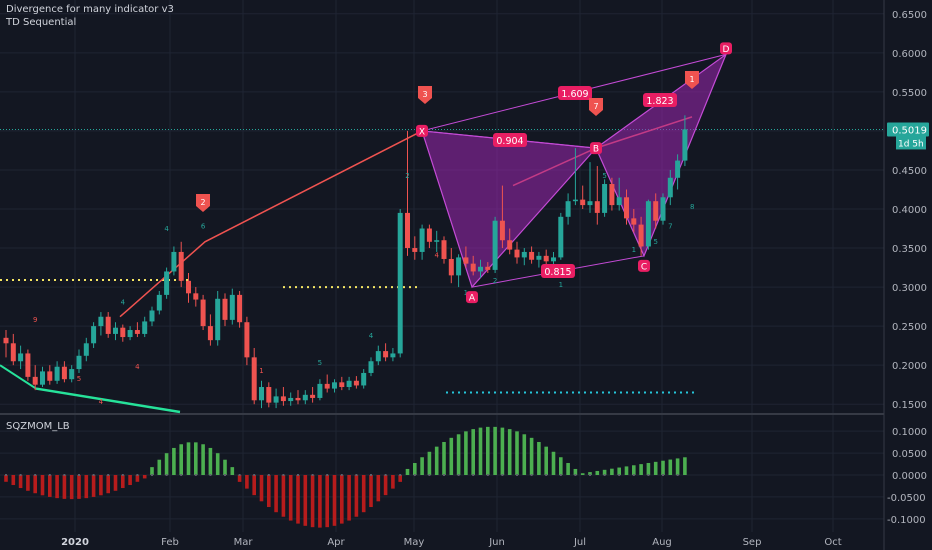  I want to click on momentum-tick-label: -0.0500, so click(906, 498).